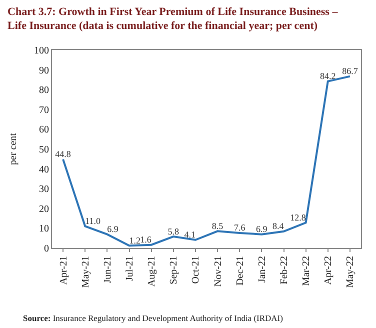 This screenshot has width=376, height=328. I want to click on chart-title: Chart 3.7: Growth in First Year Premium of Life Insurance Business – Life Insurance (data is cumulative for the financial year; per cent), so click(173, 19).